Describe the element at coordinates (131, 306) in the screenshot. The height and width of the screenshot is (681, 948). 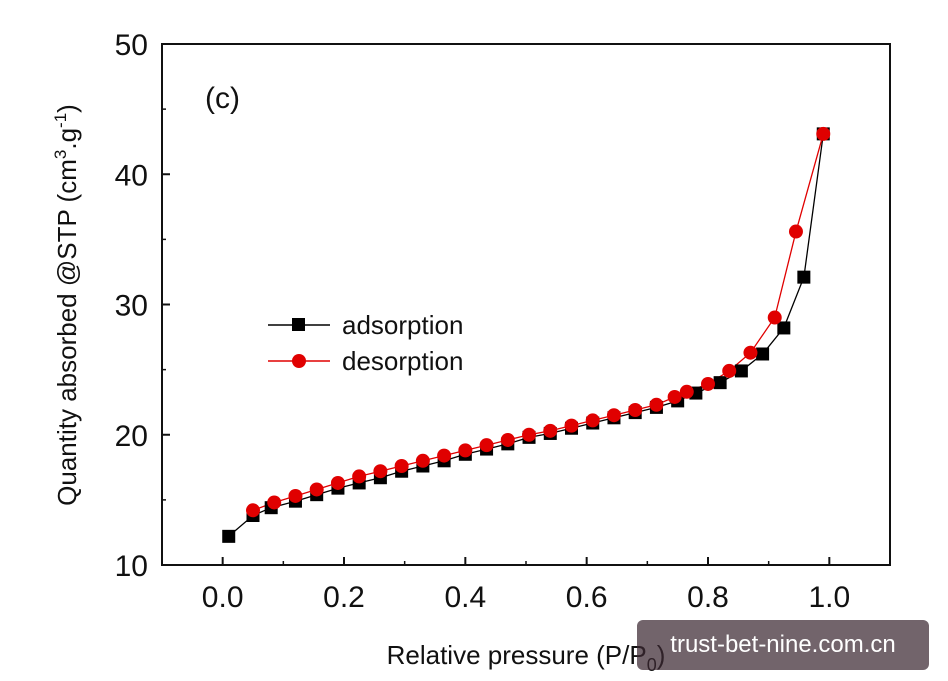
I see `y-tick-label: 30` at that location.